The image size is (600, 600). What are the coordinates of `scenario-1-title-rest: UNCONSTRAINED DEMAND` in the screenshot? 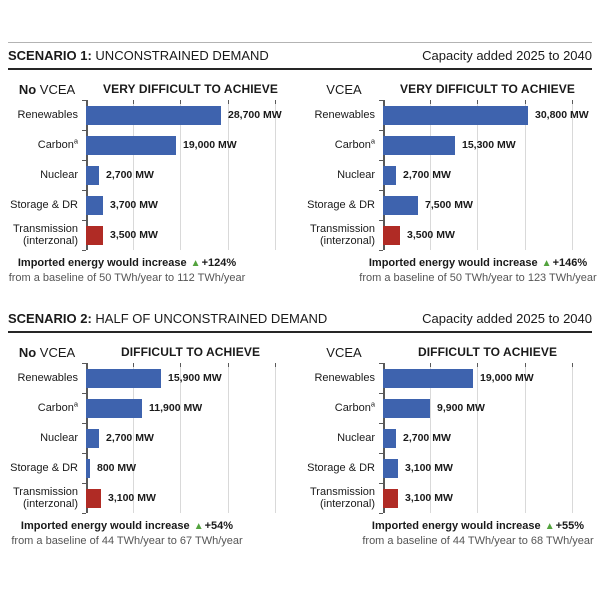 It's located at (182, 55).